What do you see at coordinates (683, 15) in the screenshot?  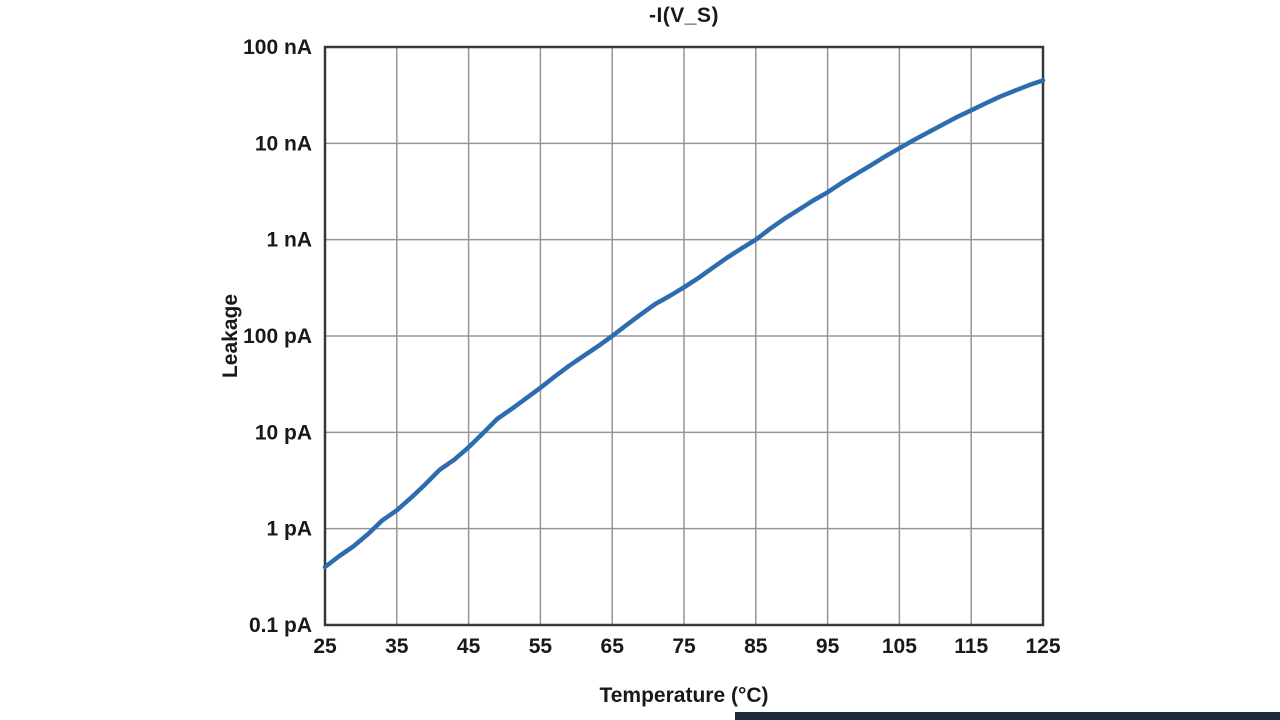 I see `chart-title: -I(V_S)` at bounding box center [683, 15].